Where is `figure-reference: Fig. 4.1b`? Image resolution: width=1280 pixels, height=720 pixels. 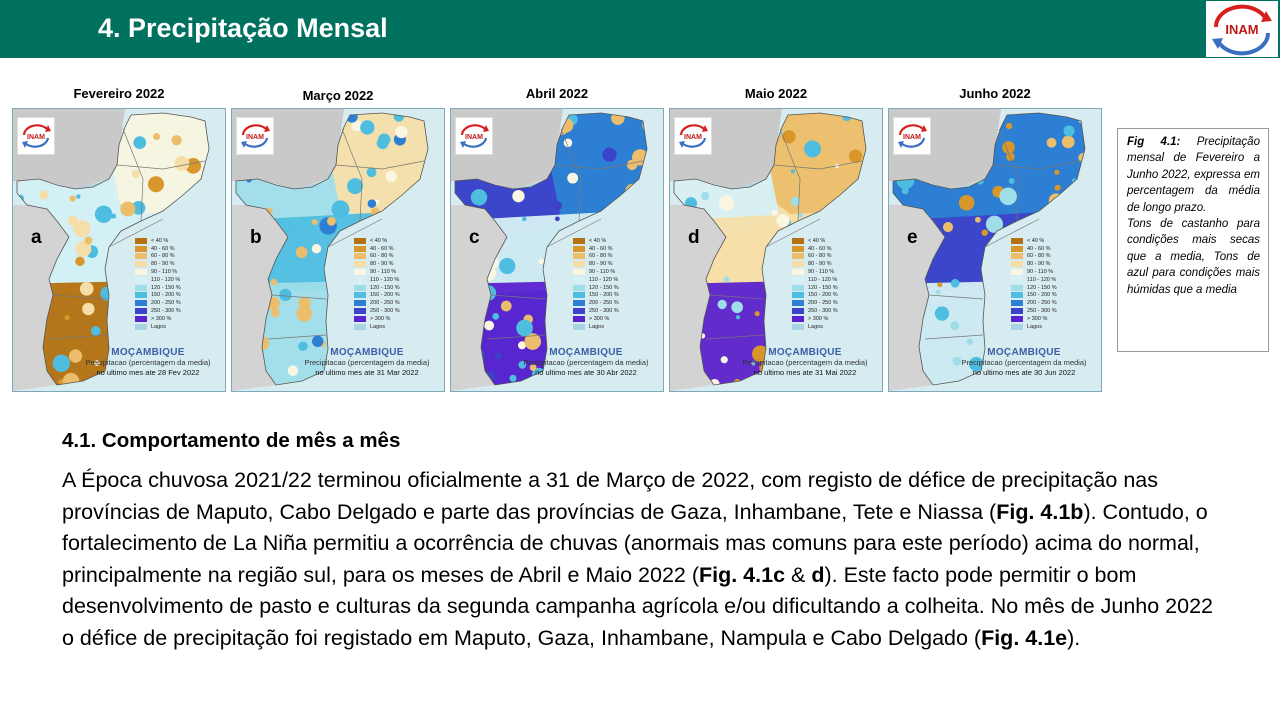 figure-reference: Fig. 4.1b is located at coordinates (1040, 511).